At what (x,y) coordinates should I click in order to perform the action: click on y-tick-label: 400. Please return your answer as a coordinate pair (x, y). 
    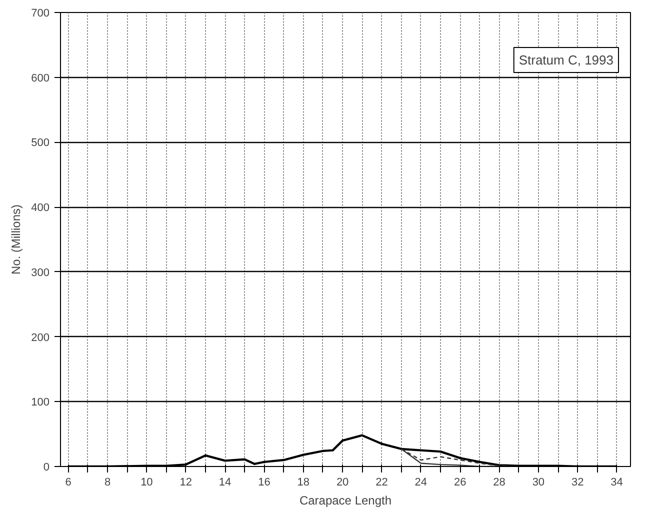
    Looking at the image, I should click on (40, 208).